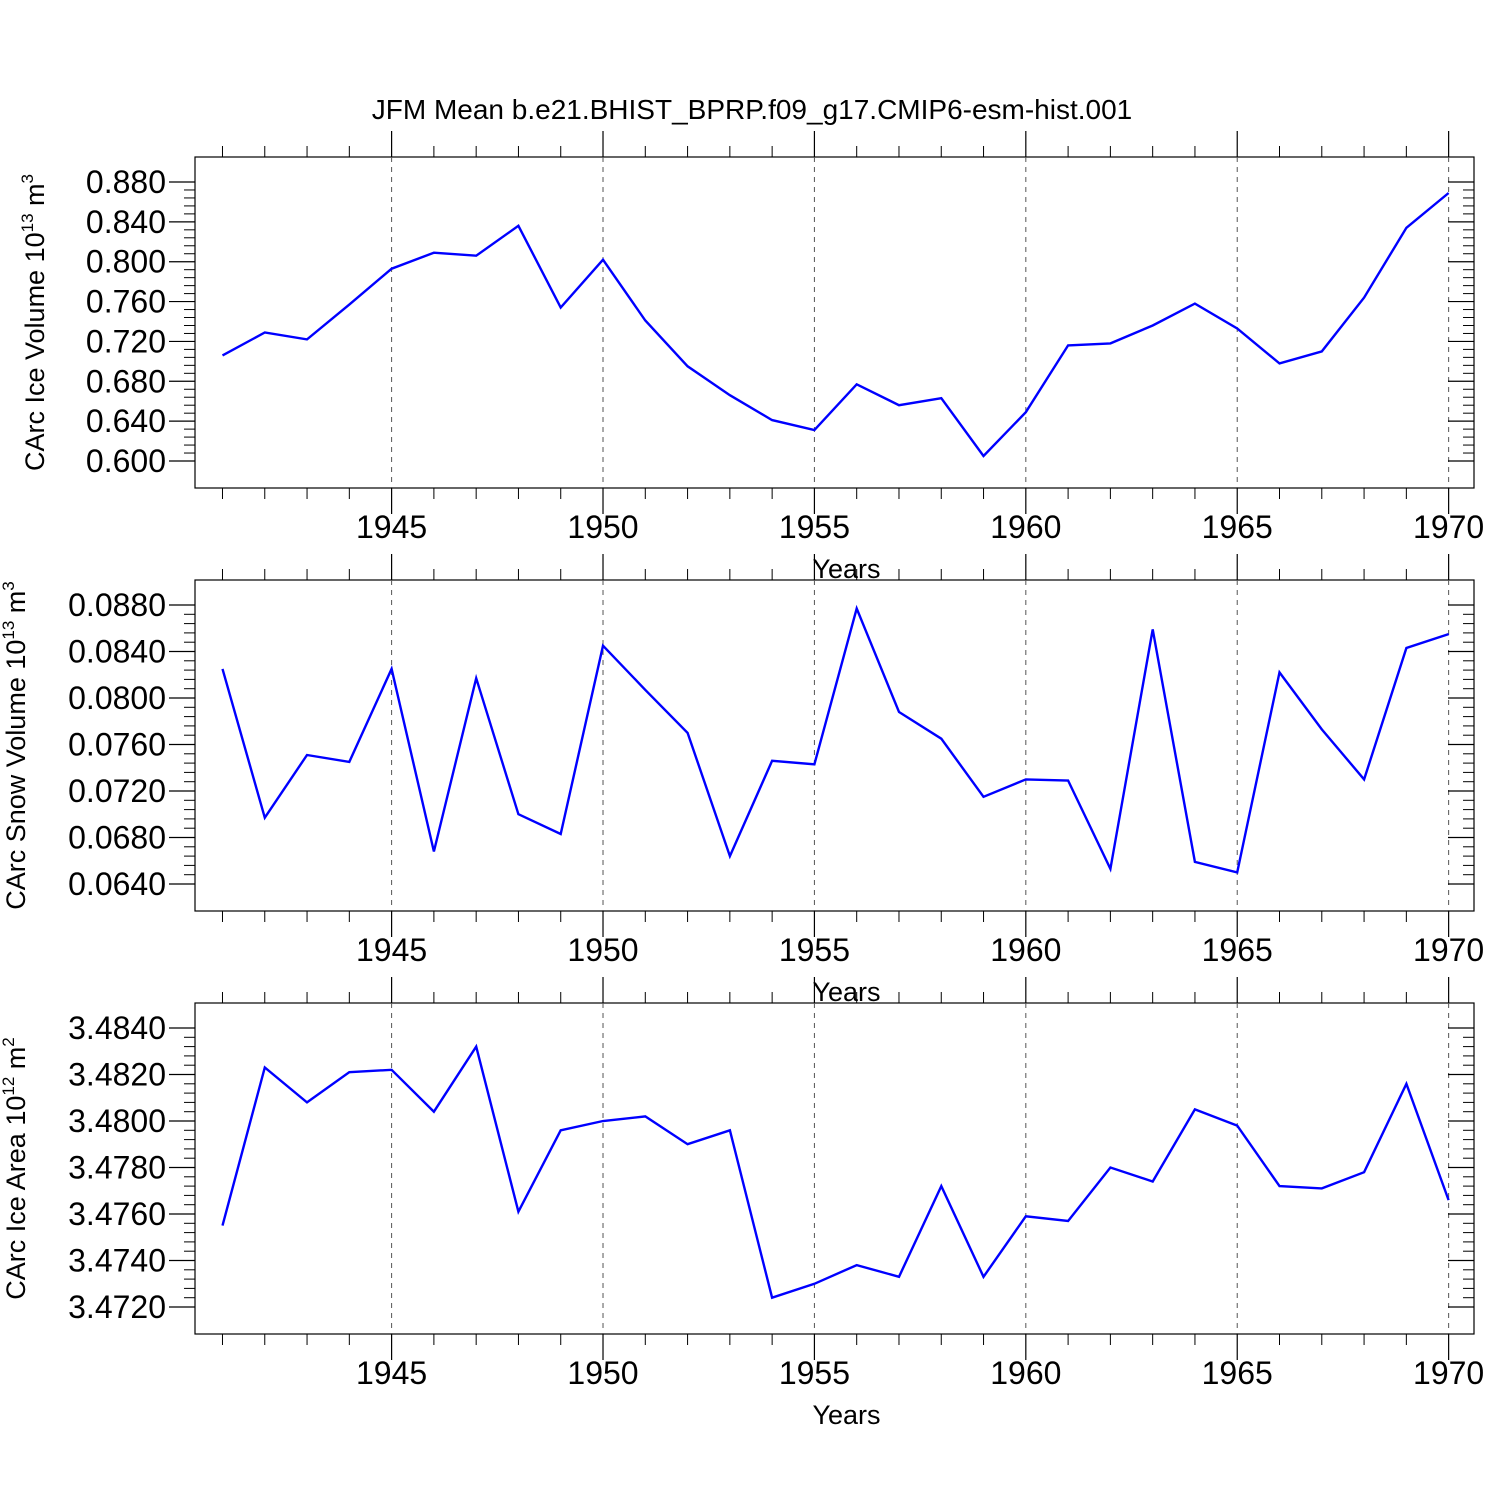 The image size is (1500, 1500). I want to click on y-tick-label: 0.0840, so click(117, 652).